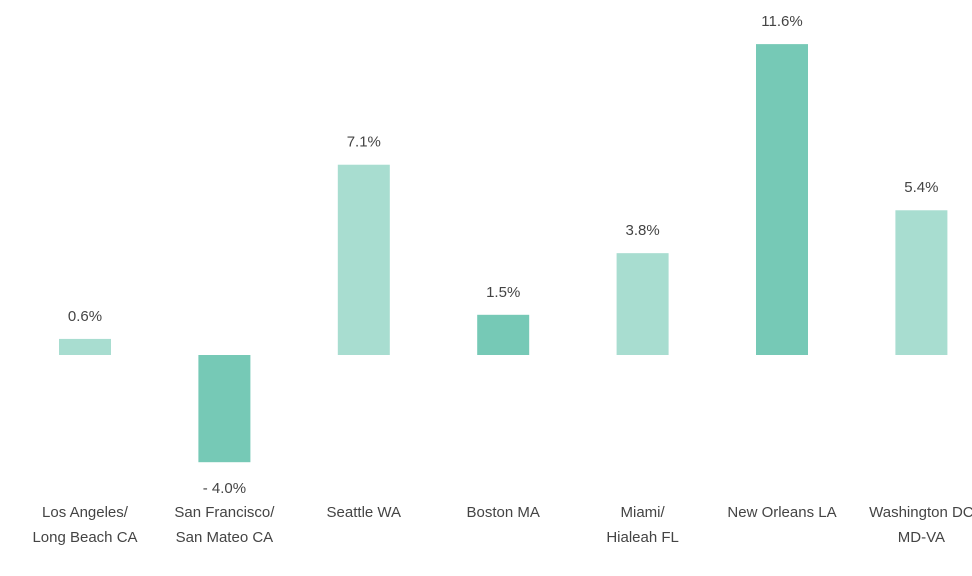 The width and height of the screenshot is (972, 576). Describe the element at coordinates (643, 512) in the screenshot. I see `x-tick-label: Miami/` at that location.